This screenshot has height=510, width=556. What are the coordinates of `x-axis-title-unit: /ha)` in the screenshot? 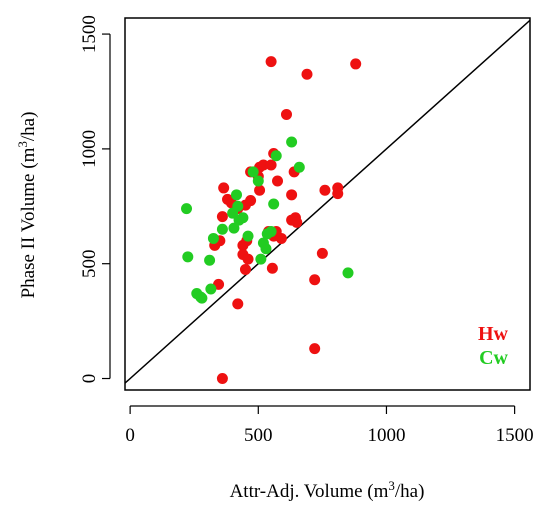 It's located at (410, 491).